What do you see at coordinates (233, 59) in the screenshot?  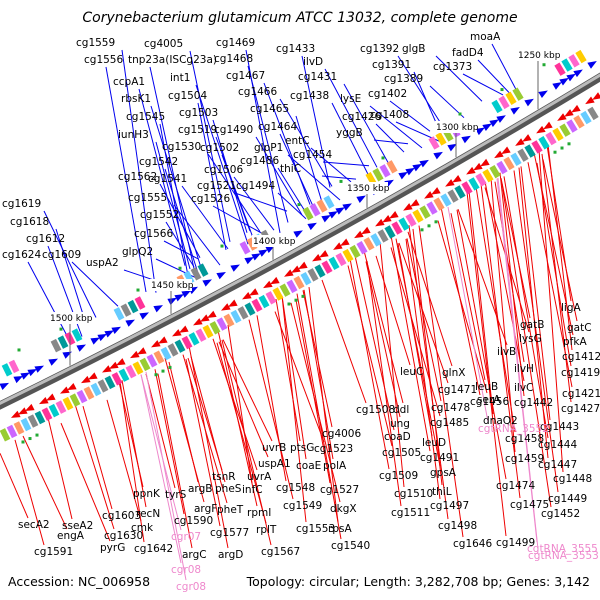 I see `plus-gene-label: cg1468` at bounding box center [233, 59].